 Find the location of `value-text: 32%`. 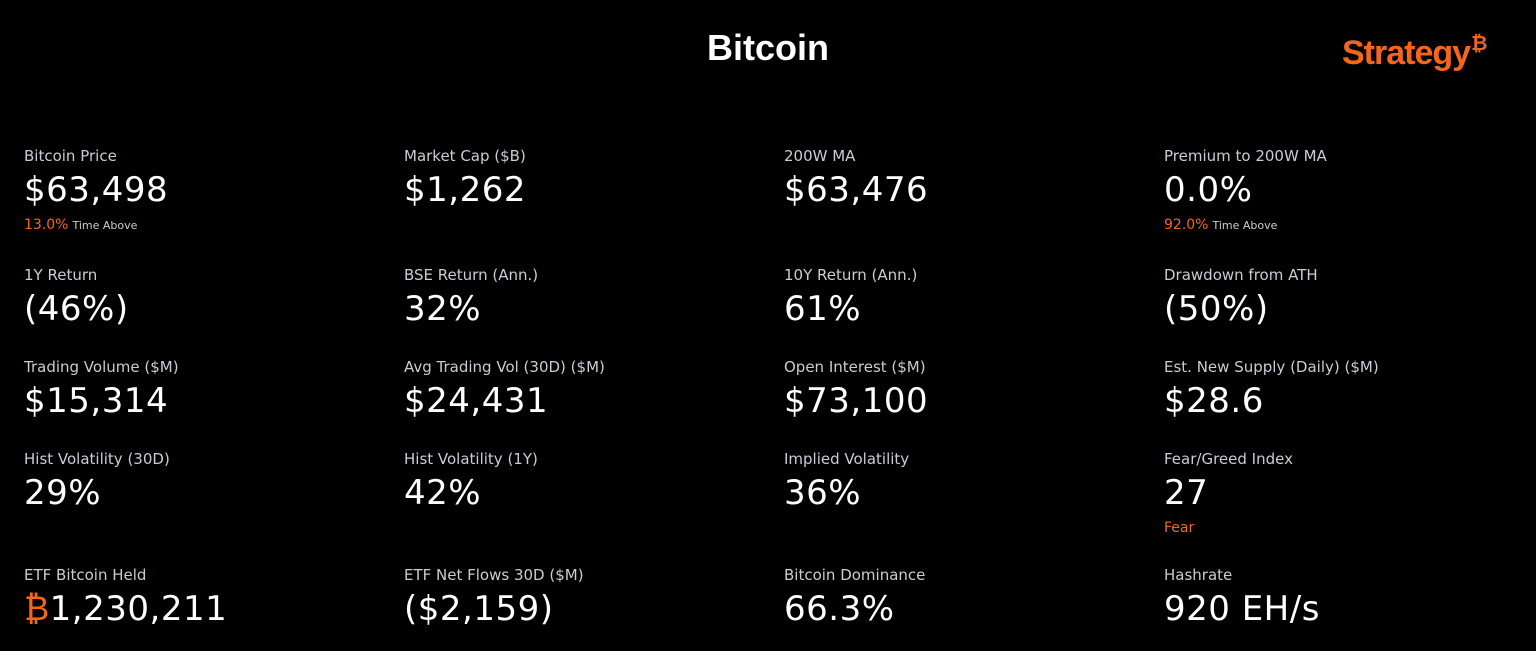

value-text: 32% is located at coordinates (443, 309).